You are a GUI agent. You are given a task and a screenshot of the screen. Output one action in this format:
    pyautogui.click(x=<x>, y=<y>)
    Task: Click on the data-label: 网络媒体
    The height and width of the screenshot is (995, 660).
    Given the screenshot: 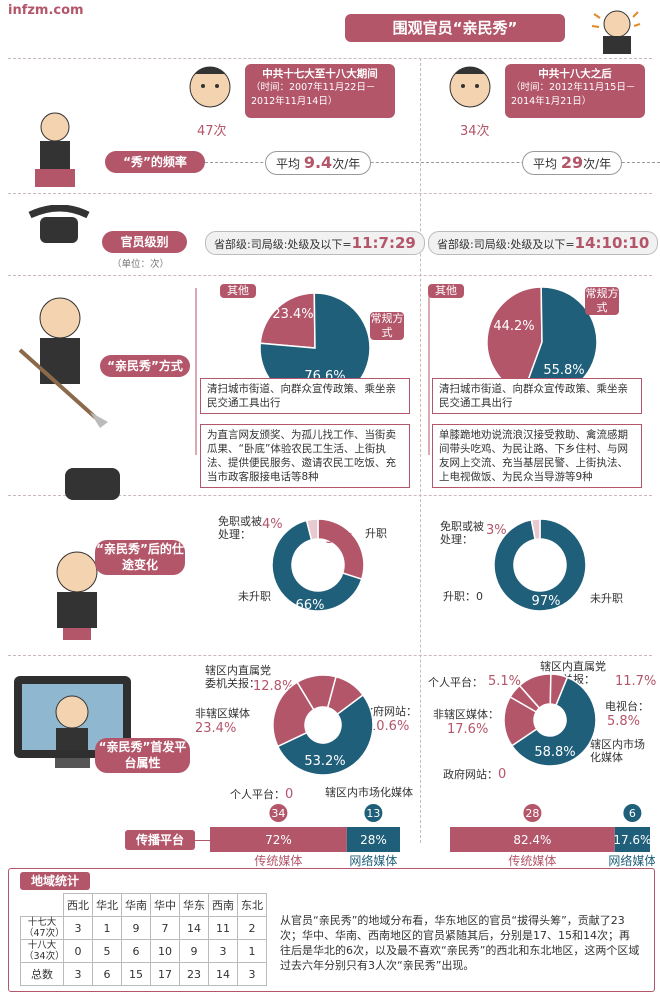 What is the action you would take?
    pyautogui.click(x=373, y=860)
    